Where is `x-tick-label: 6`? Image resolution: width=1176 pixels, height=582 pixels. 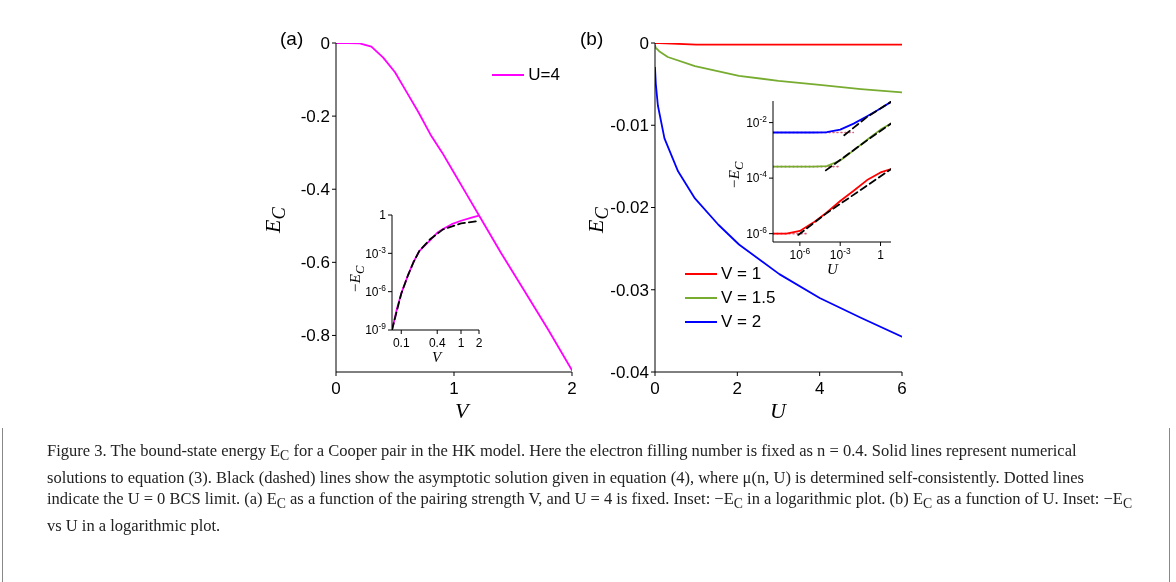 x-tick-label: 6 is located at coordinates (902, 389).